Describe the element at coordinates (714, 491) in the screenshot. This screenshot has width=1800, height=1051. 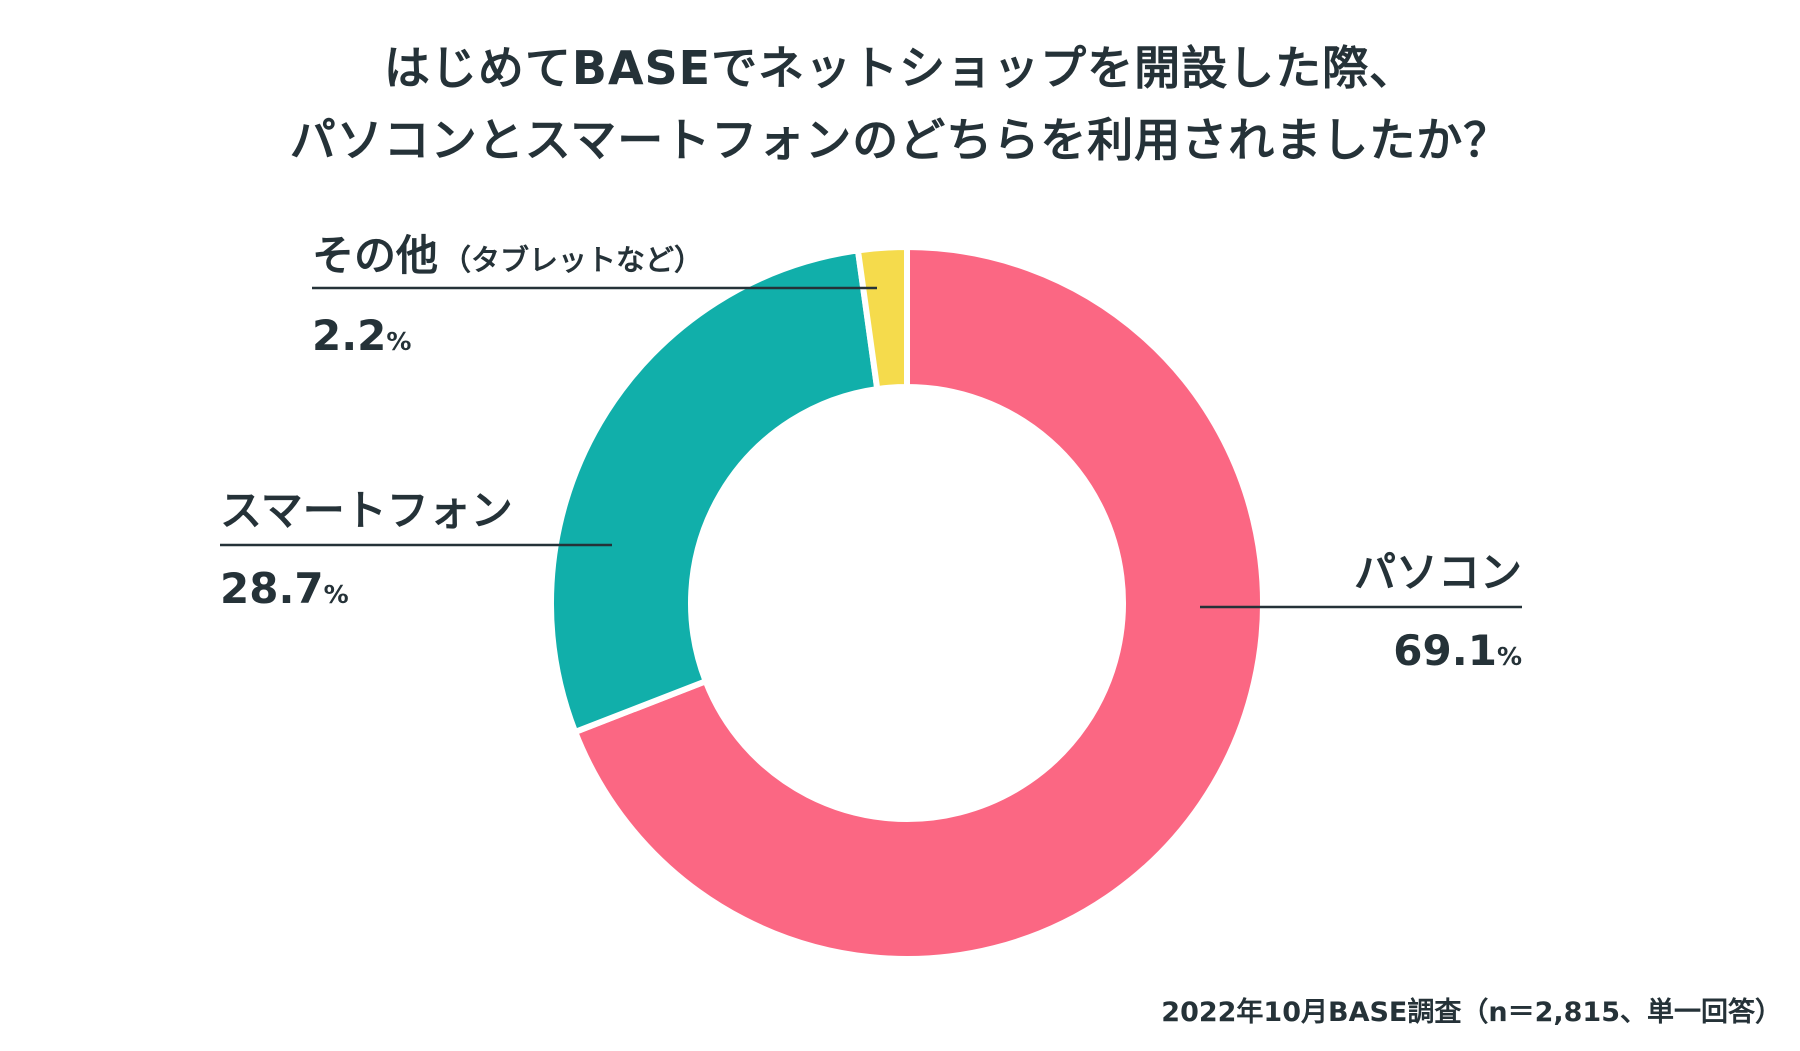
I see `slice-smartphone` at that location.